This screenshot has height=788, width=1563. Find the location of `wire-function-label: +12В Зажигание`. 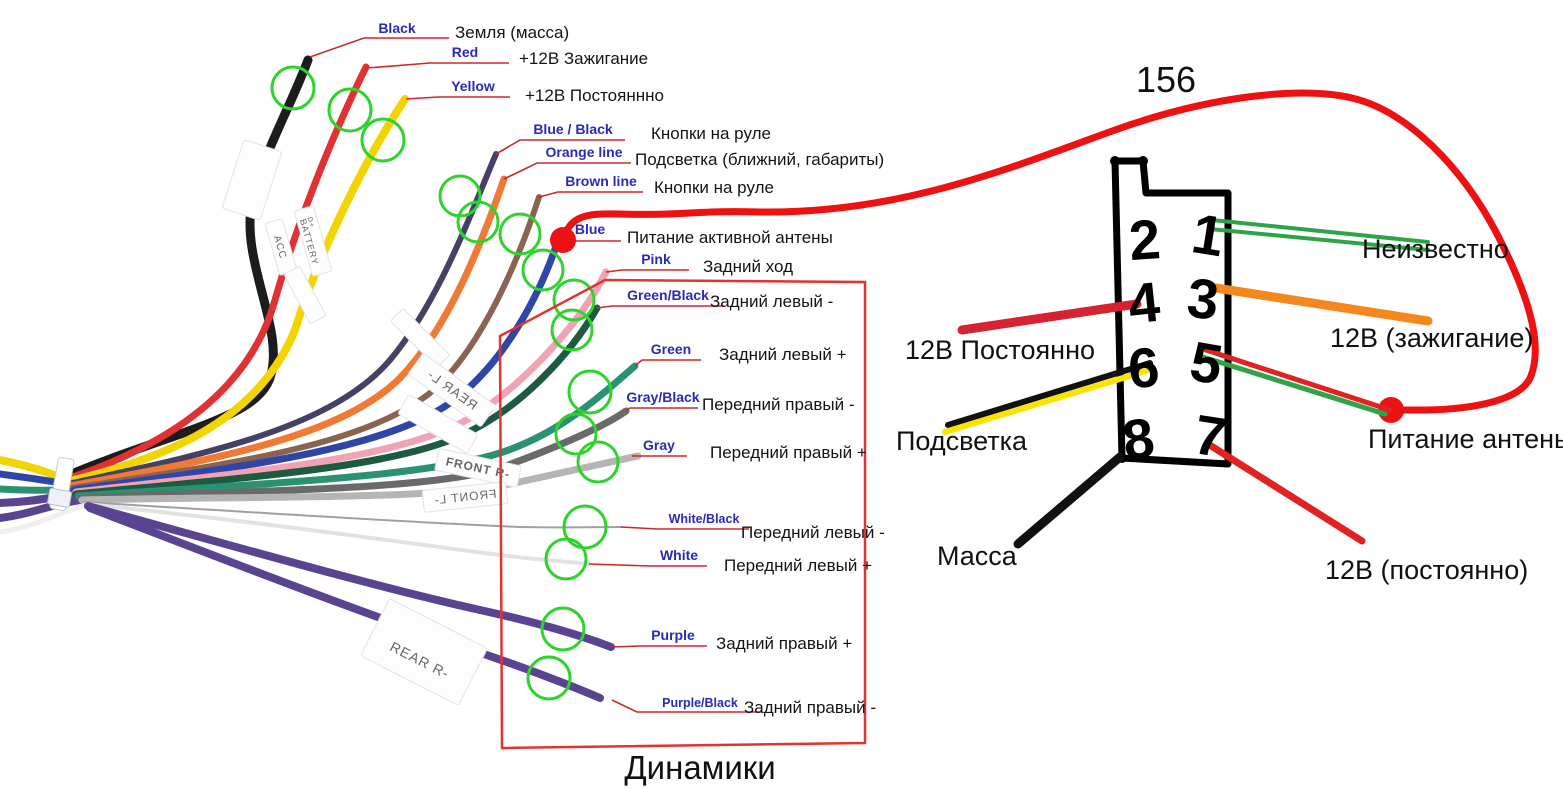

wire-function-label: +12В Зажигание is located at coordinates (583, 58).